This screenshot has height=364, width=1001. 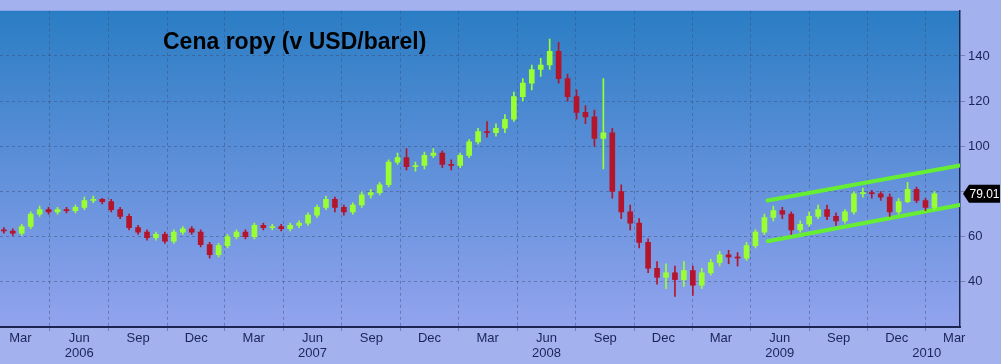 What do you see at coordinates (979, 55) in the screenshot?
I see `y-tick-label: 140` at bounding box center [979, 55].